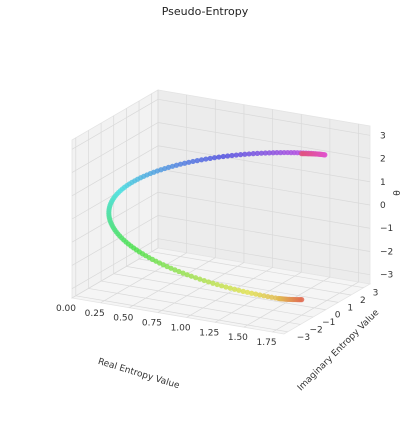 Image resolution: width=410 pixels, height=424 pixels. I want to click on x-tick-labels: 0.00 0.25 0.50 0.75 1.00 1.25 1.50 1.75, so click(166, 326).